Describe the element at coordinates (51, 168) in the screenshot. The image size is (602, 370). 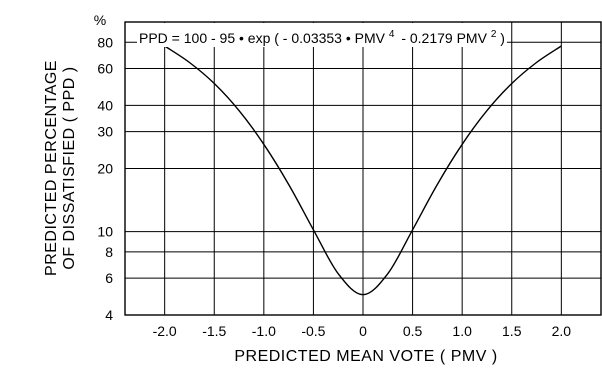
I see `y-axis-label-line1: PREDICTED PERCENTAGE` at that location.